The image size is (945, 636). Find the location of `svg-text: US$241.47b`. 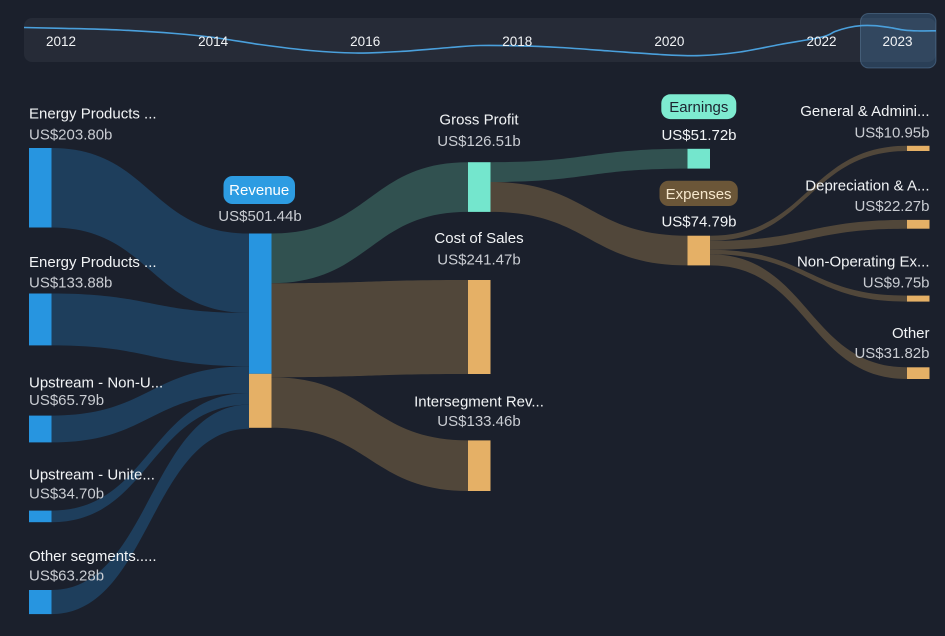

svg-text: US$241.47b is located at coordinates (478, 259).